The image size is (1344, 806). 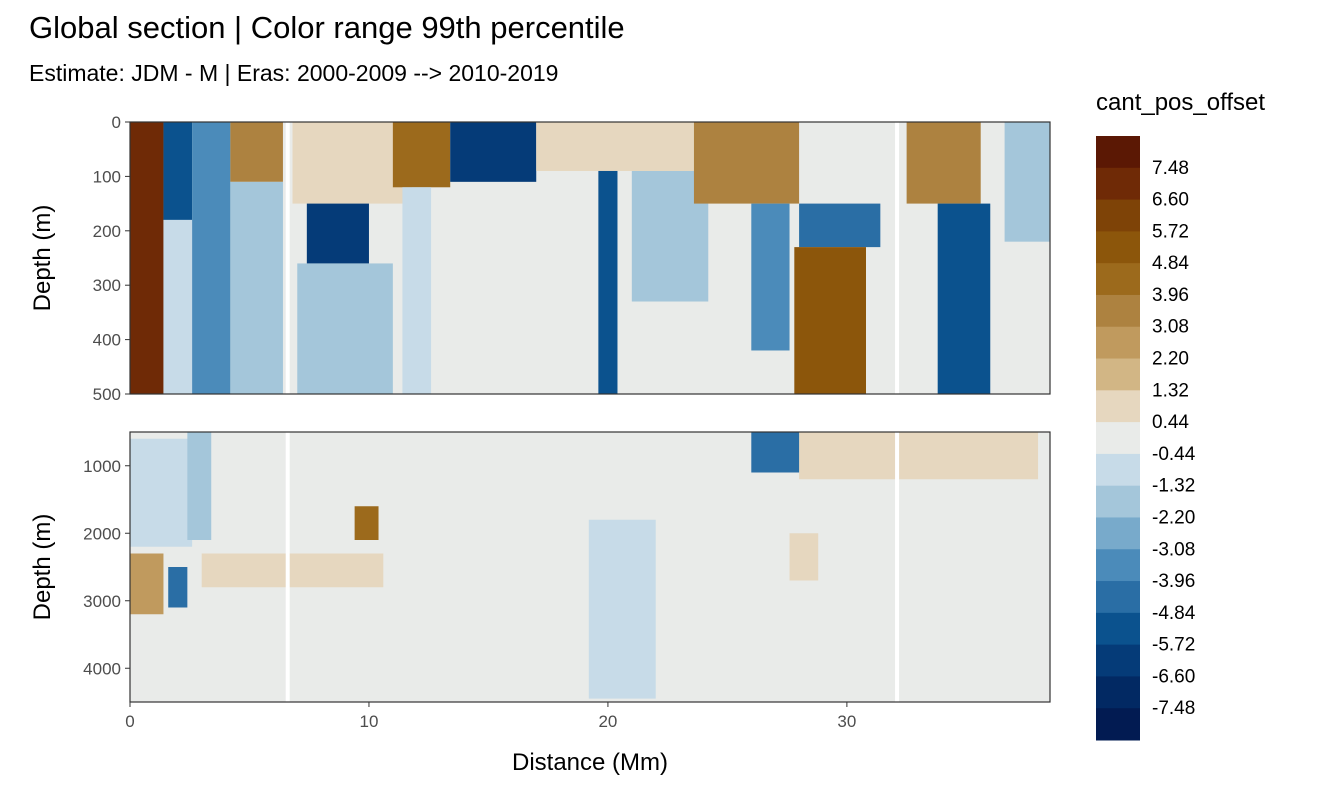 What do you see at coordinates (1173, 581) in the screenshot?
I see `legend-label: -3.96` at bounding box center [1173, 581].